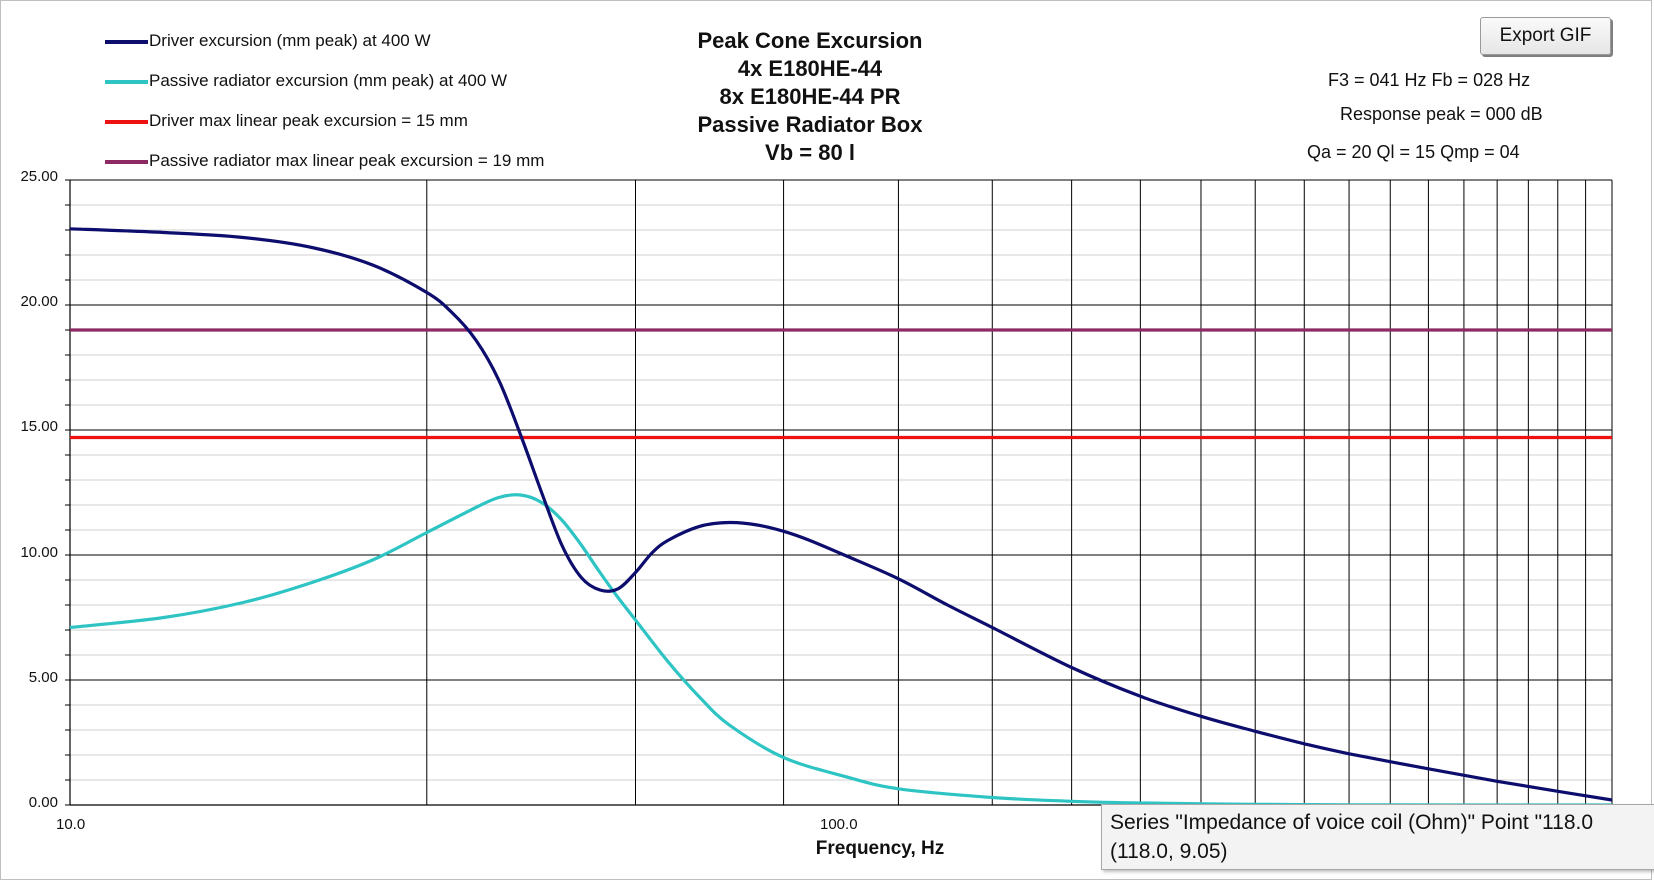  What do you see at coordinates (71, 824) in the screenshot?
I see `x-tick-label-10: 10.0` at bounding box center [71, 824].